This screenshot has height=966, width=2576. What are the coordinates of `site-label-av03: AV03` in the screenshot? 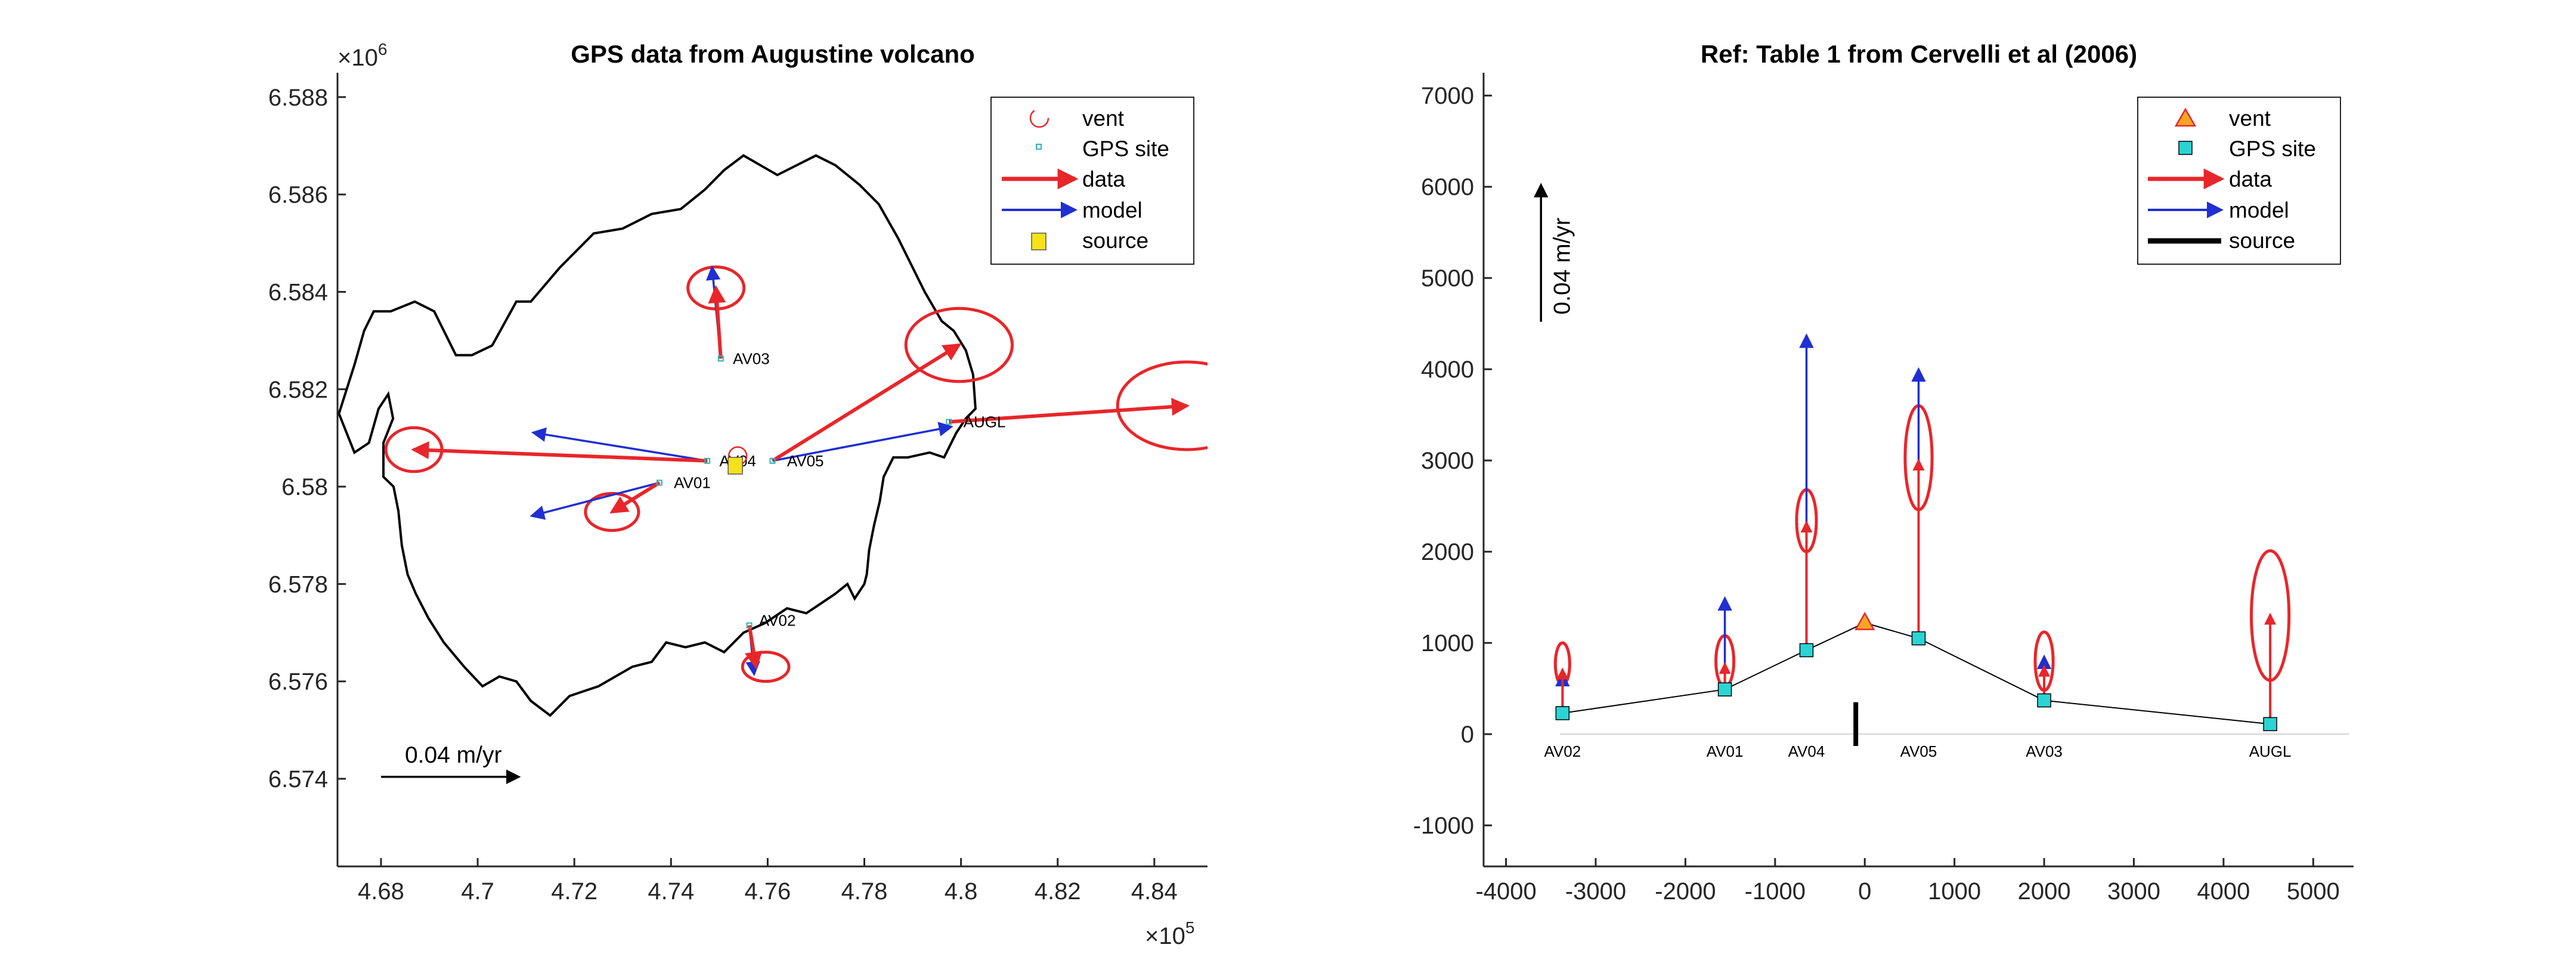 It's located at (751, 358).